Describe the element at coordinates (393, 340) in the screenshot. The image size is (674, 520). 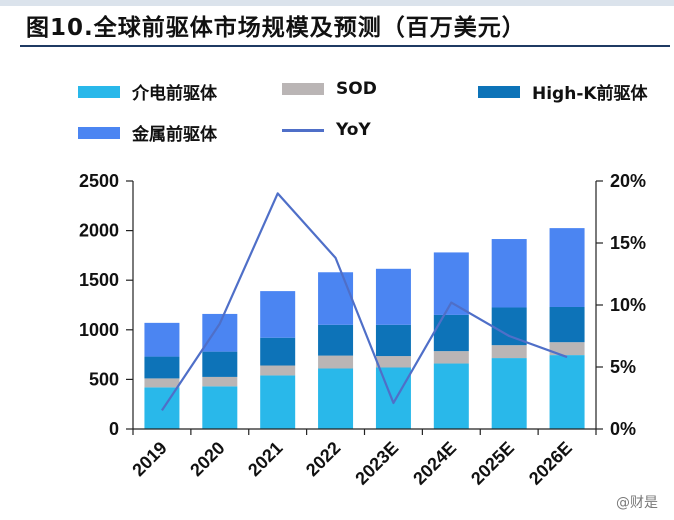
I see `bar-segment-highk-2023E` at that location.